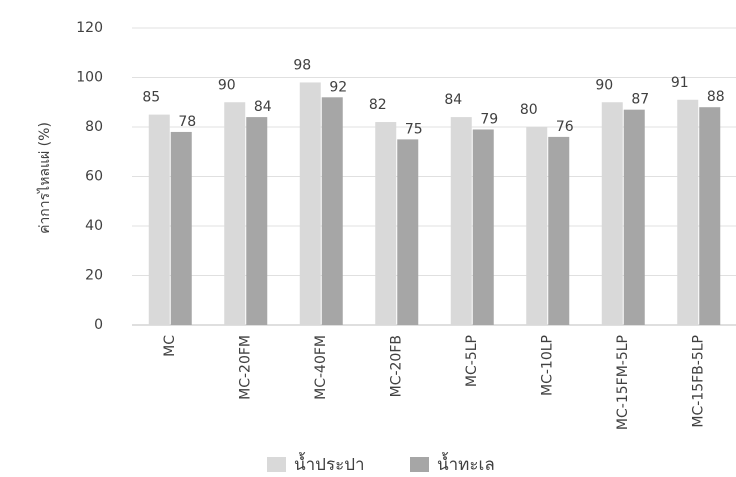  I want to click on data-label: 75, so click(414, 129).